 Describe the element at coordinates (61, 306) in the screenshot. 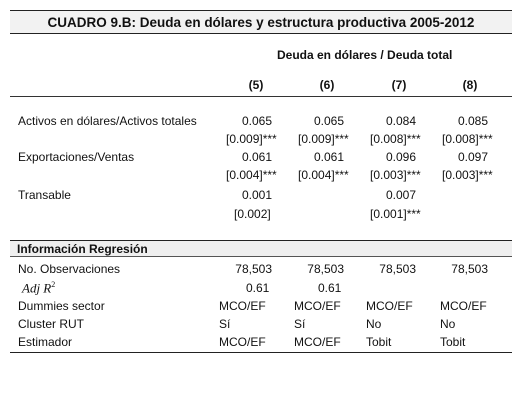

I see `dummies-label: Dummies sector` at that location.